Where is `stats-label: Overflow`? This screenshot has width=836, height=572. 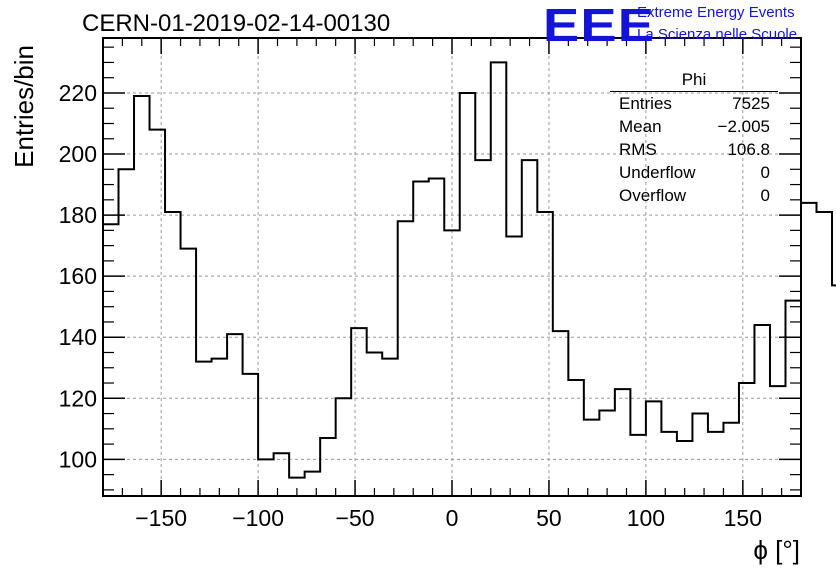 stats-label: Overflow is located at coordinates (653, 195).